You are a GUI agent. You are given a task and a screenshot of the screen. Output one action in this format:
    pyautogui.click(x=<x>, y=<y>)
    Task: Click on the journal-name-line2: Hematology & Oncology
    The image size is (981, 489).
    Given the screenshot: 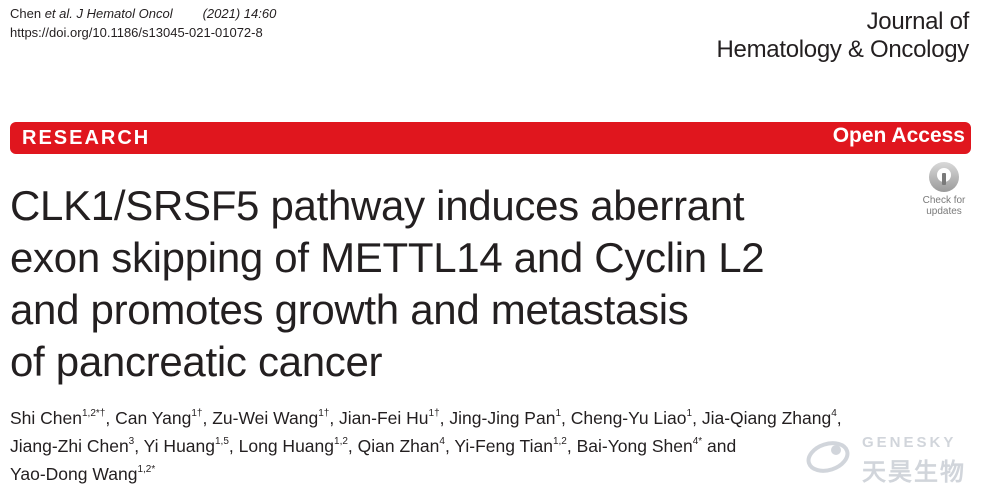 What is the action you would take?
    pyautogui.click(x=843, y=49)
    